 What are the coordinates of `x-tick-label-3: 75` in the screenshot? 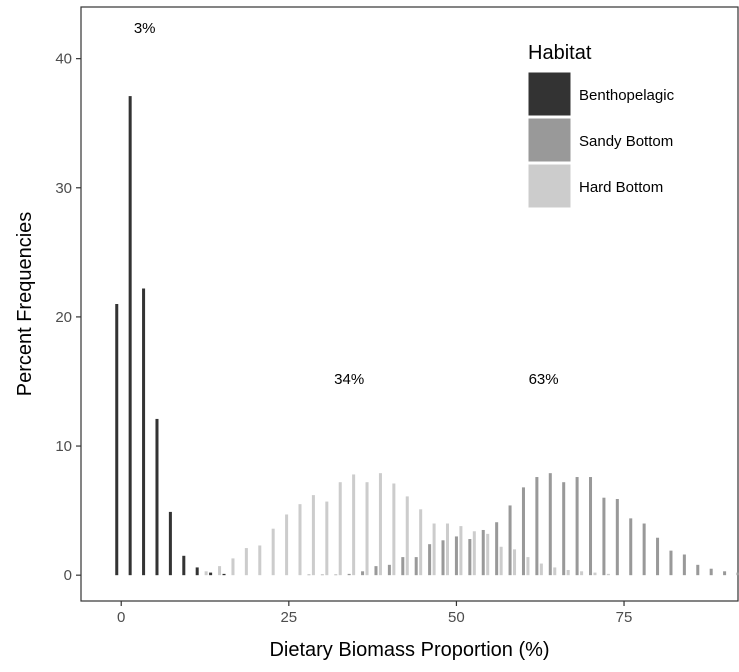 It's located at (624, 617).